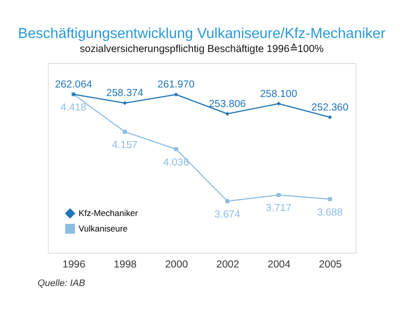 The width and height of the screenshot is (400, 329). Describe the element at coordinates (279, 208) in the screenshot. I see `data-label: 3.717` at that location.